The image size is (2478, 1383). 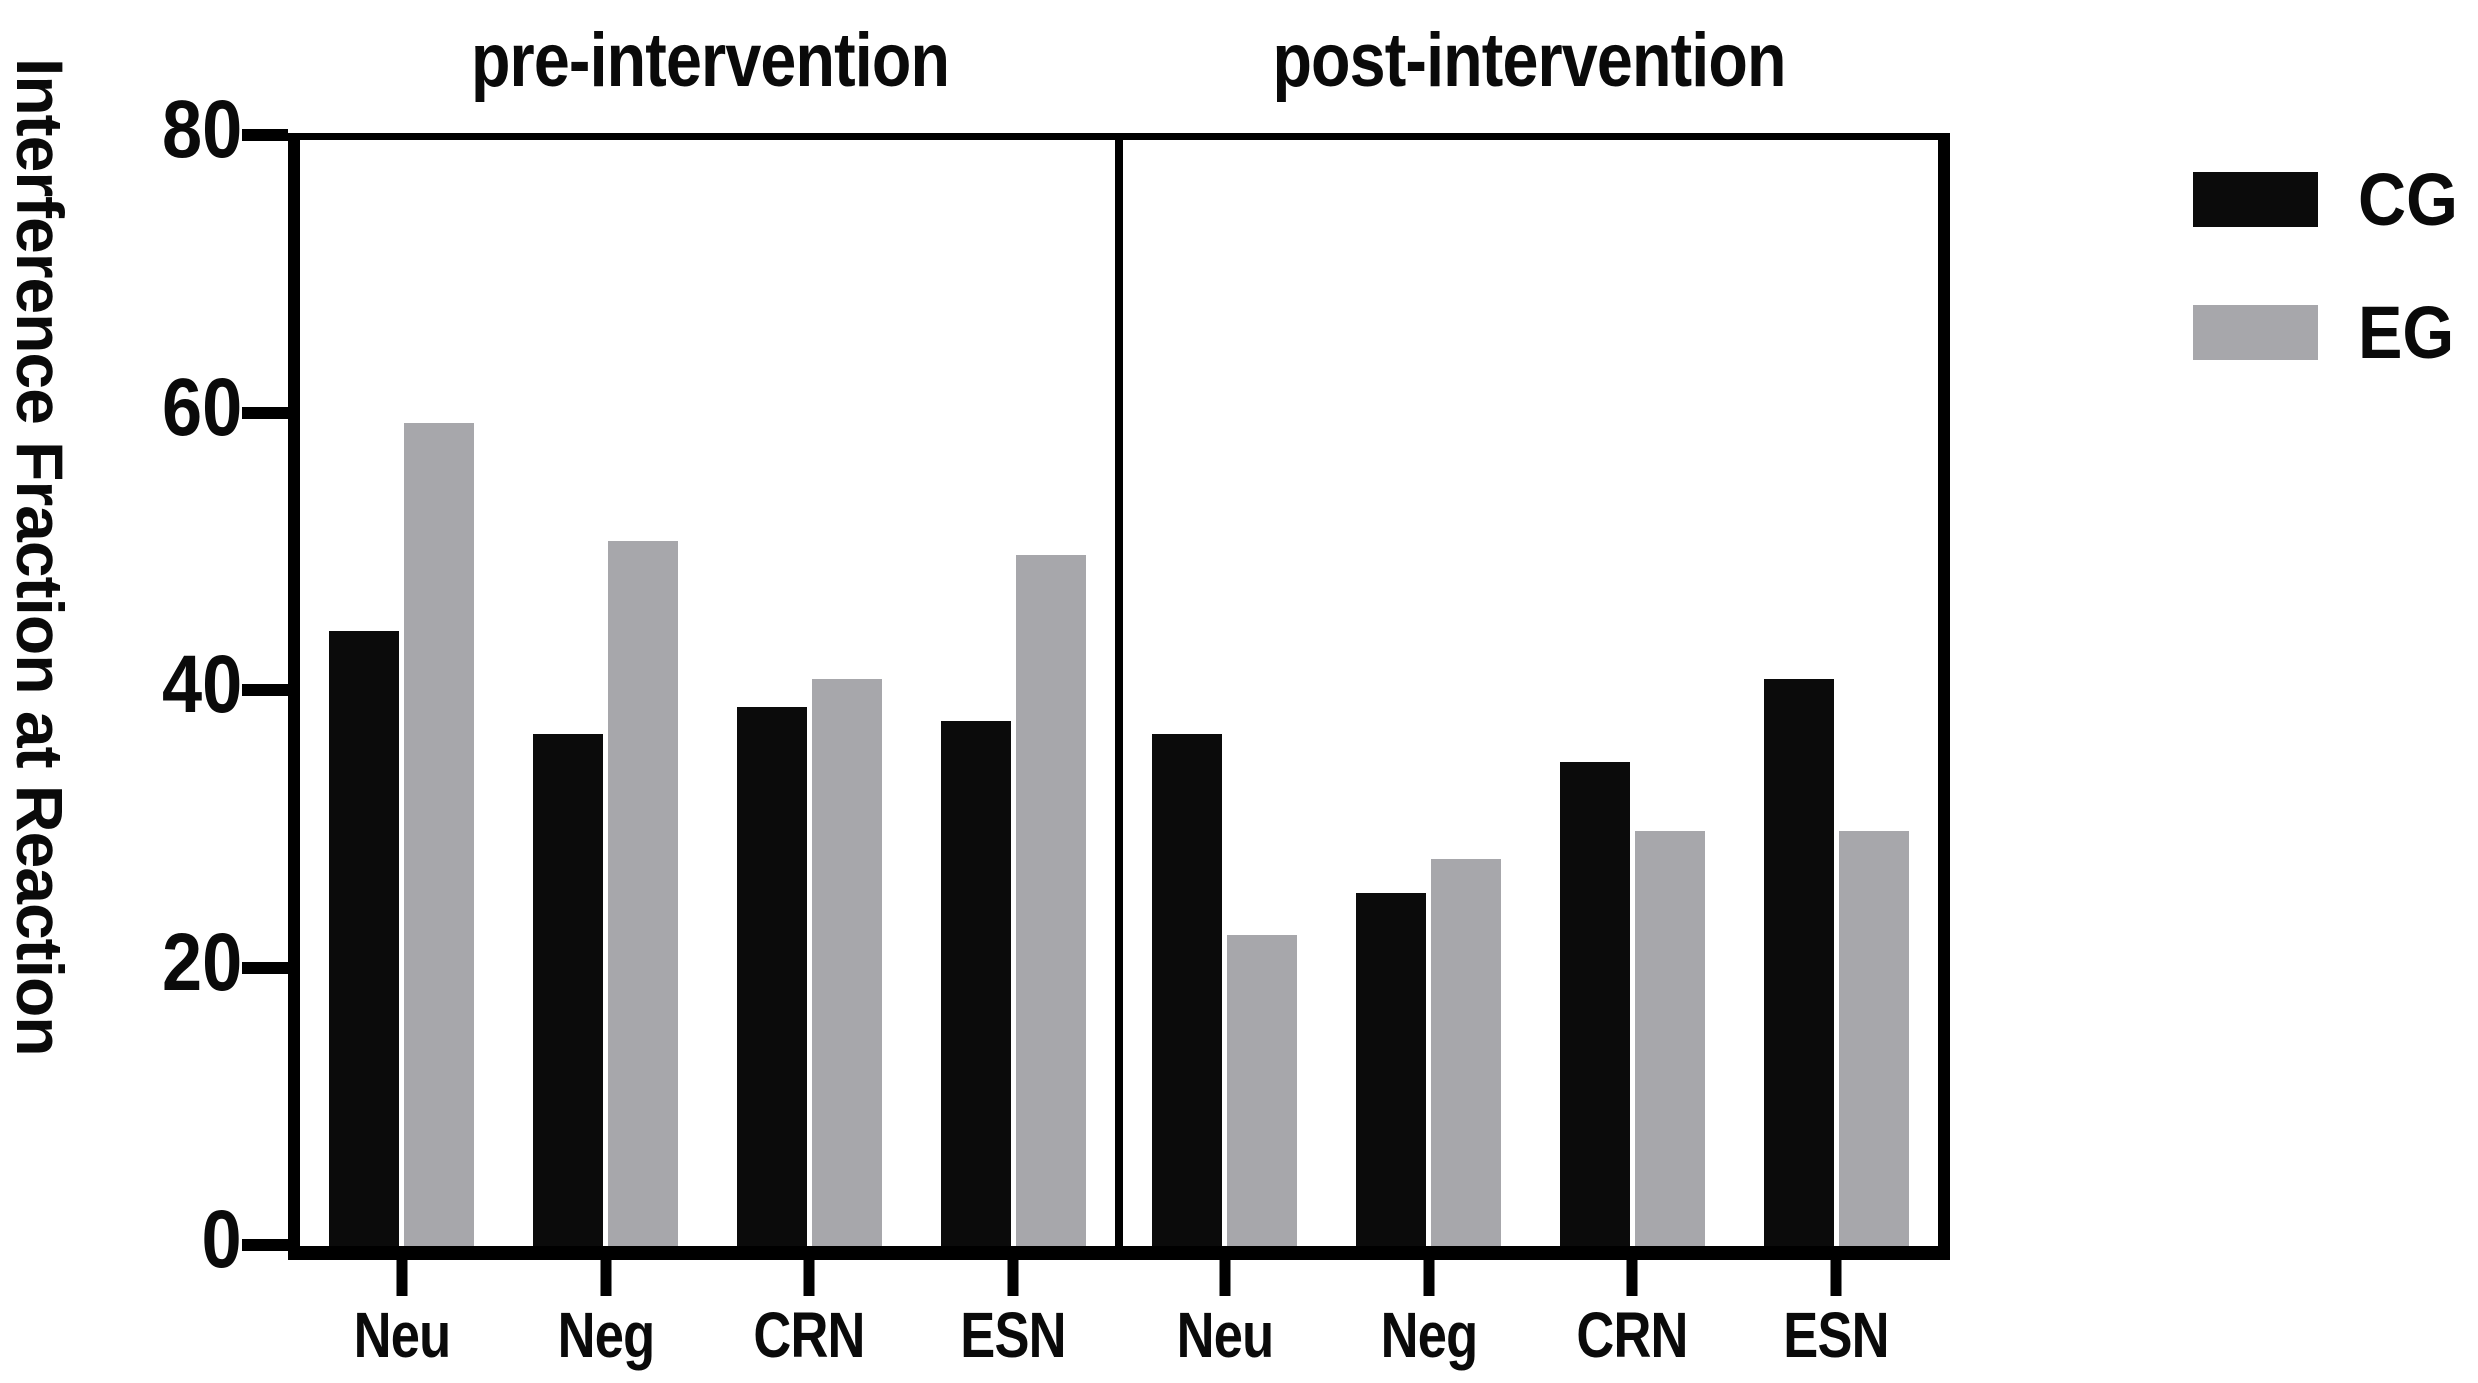 I want to click on y-tick-label: 80, so click(x=201, y=129).